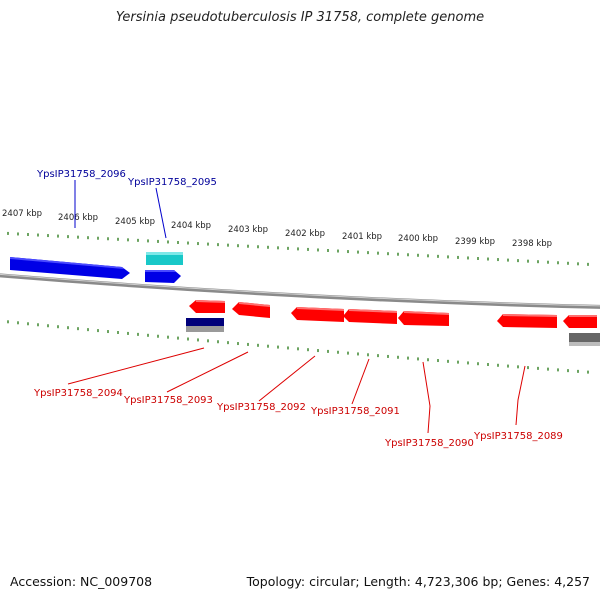 The width and height of the screenshot is (600, 600). What do you see at coordinates (362, 237) in the screenshot?
I see `scale-tick-label: 2401 kbp` at bounding box center [362, 237].